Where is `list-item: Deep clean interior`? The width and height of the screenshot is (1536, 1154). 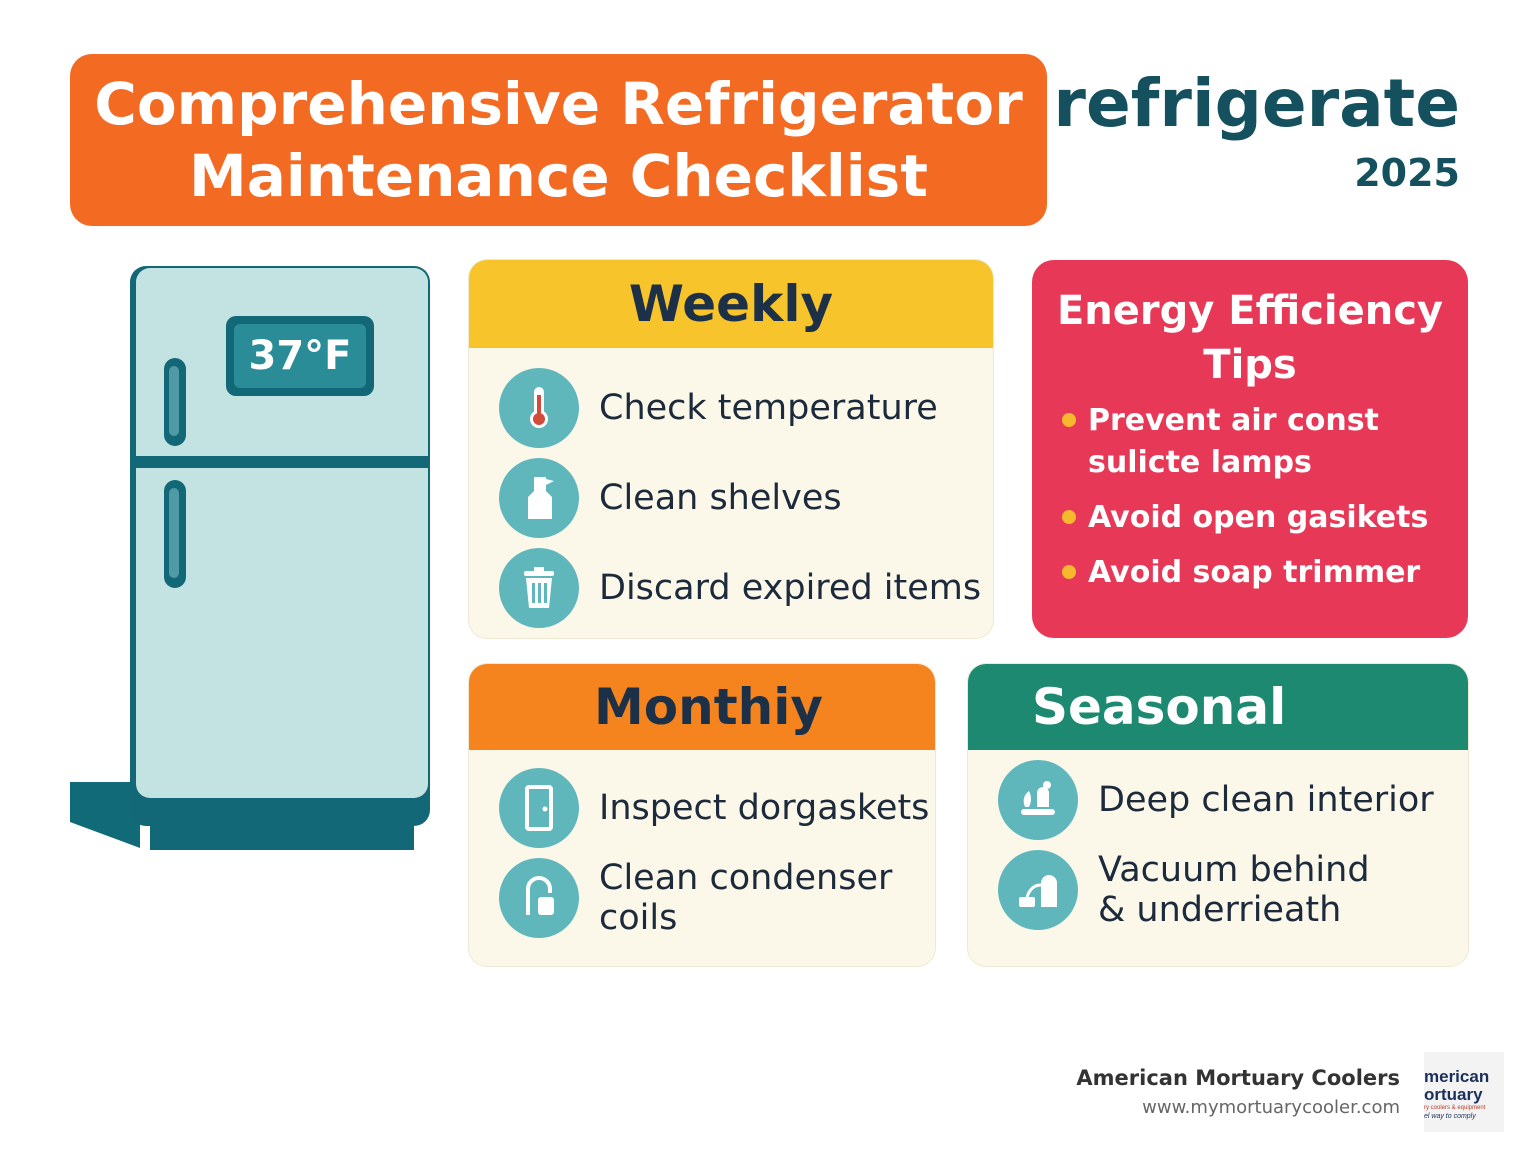 list-item: Deep clean interior is located at coordinates (1216, 800).